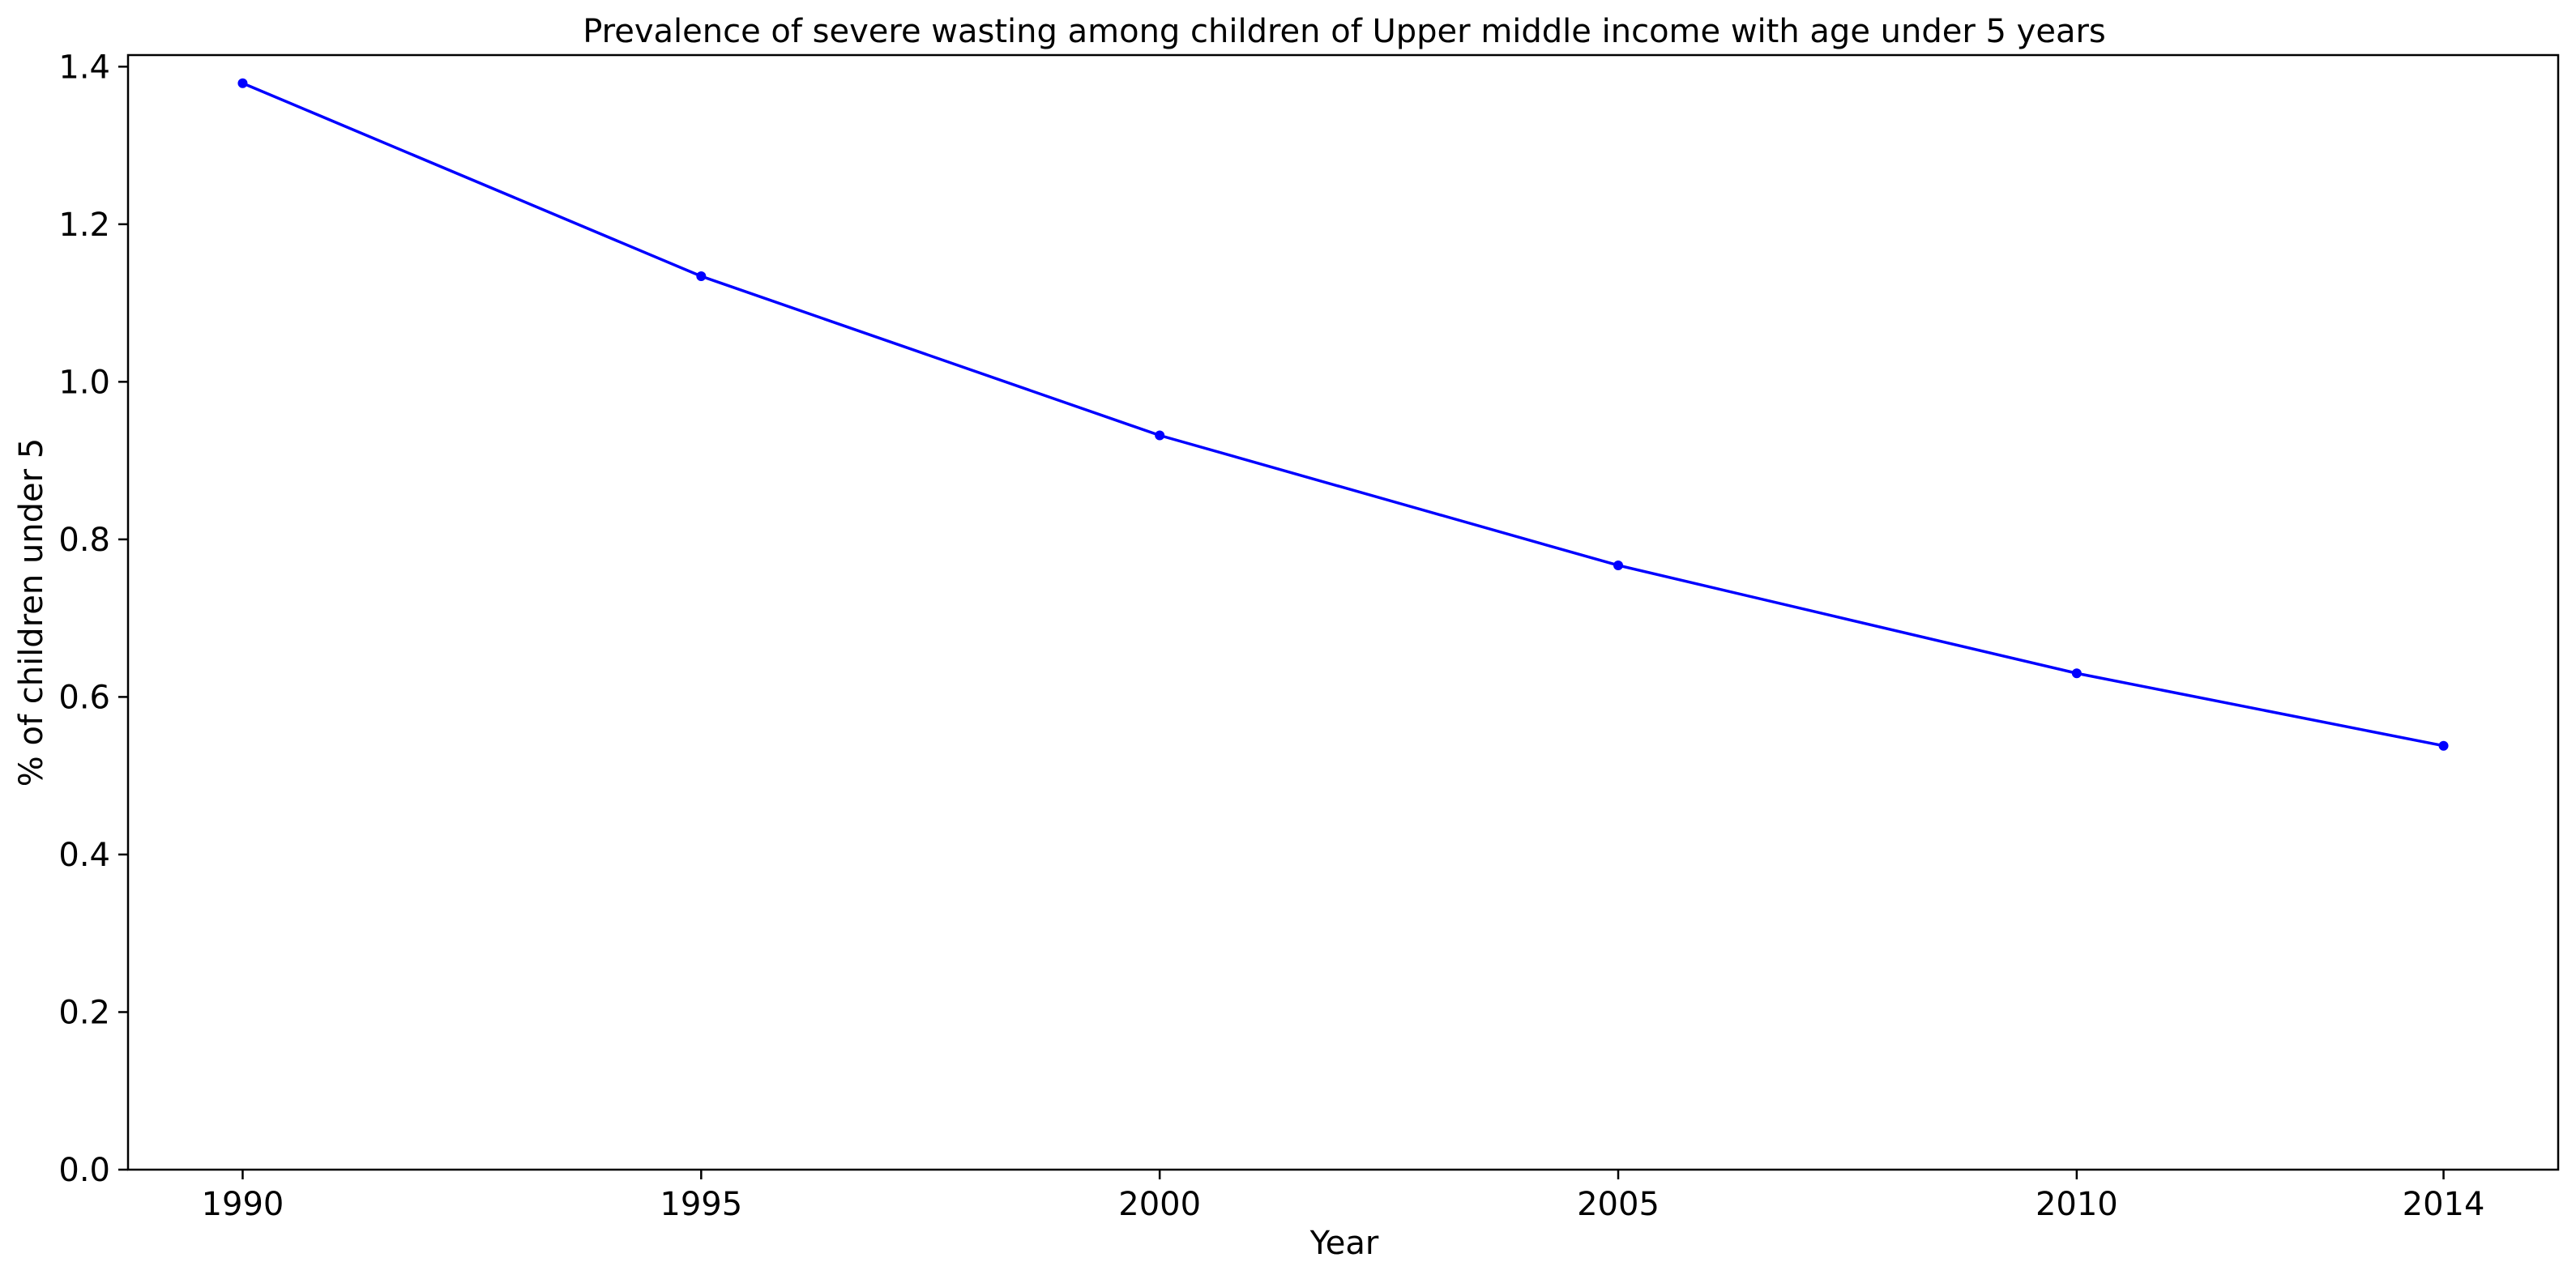 Image resolution: width=2576 pixels, height=1279 pixels. What do you see at coordinates (1618, 1204) in the screenshot?
I see `x-tick-label: 2005` at bounding box center [1618, 1204].